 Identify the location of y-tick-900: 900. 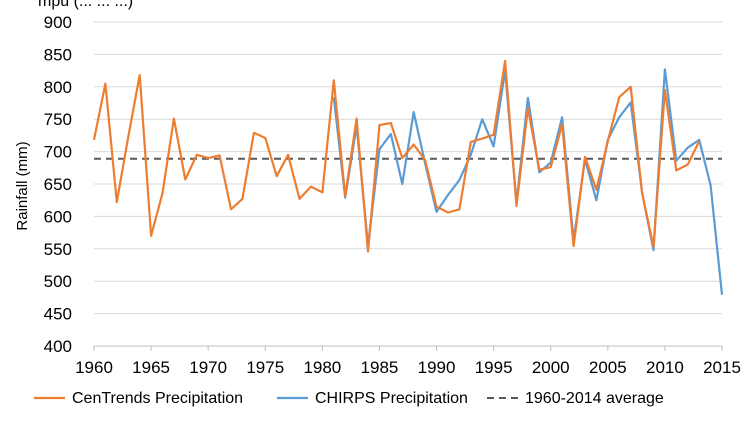
(58, 22).